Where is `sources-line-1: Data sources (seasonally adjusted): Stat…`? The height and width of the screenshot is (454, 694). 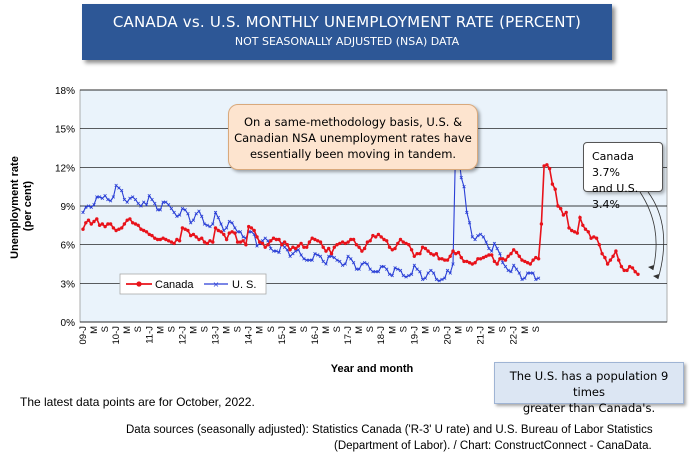
sources-line-1: Data sources (seasonally adjusted): Stat… is located at coordinates (389, 430).